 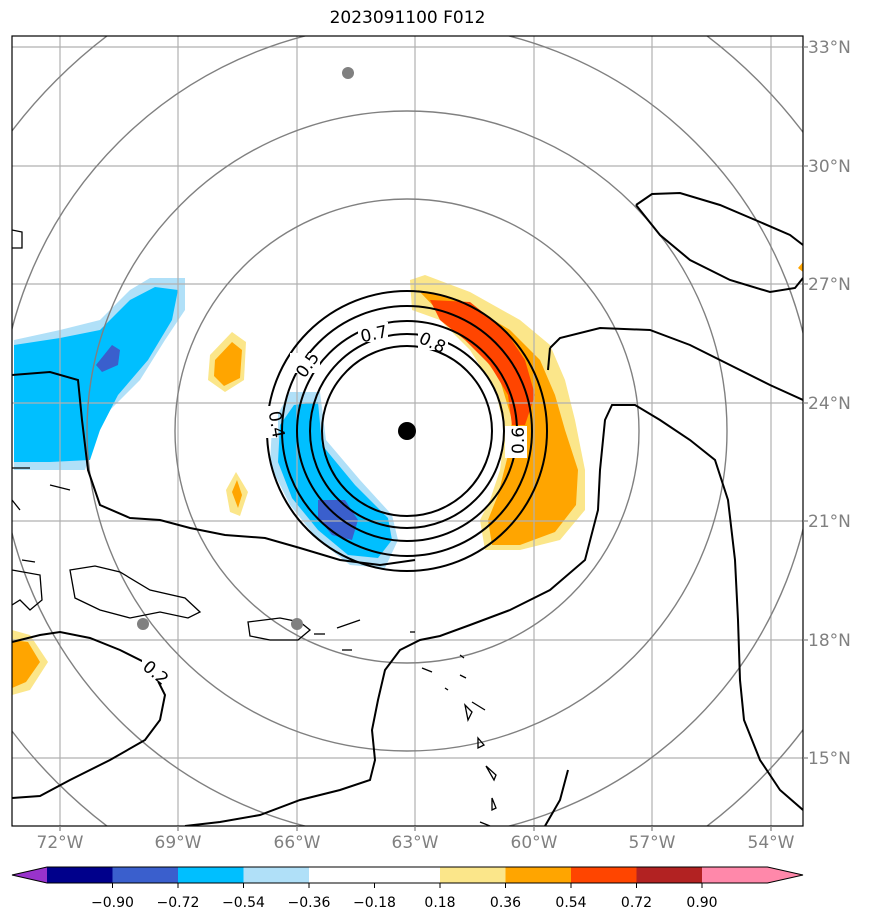 What do you see at coordinates (29, 875) in the screenshot?
I see `colorbar-extend-low` at bounding box center [29, 875].